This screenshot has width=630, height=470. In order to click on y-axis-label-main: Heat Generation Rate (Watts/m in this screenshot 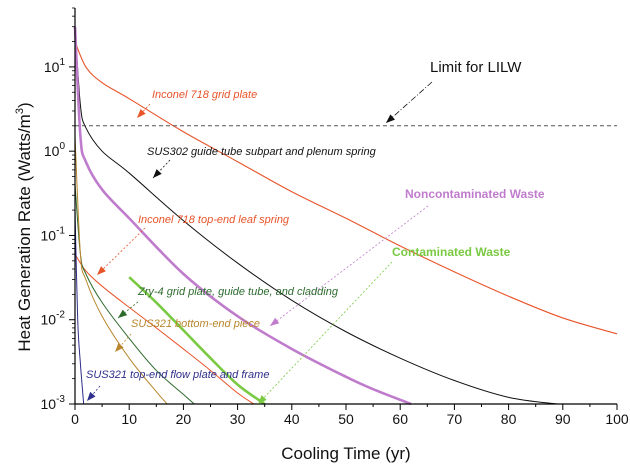, I will do `click(24, 232)`.